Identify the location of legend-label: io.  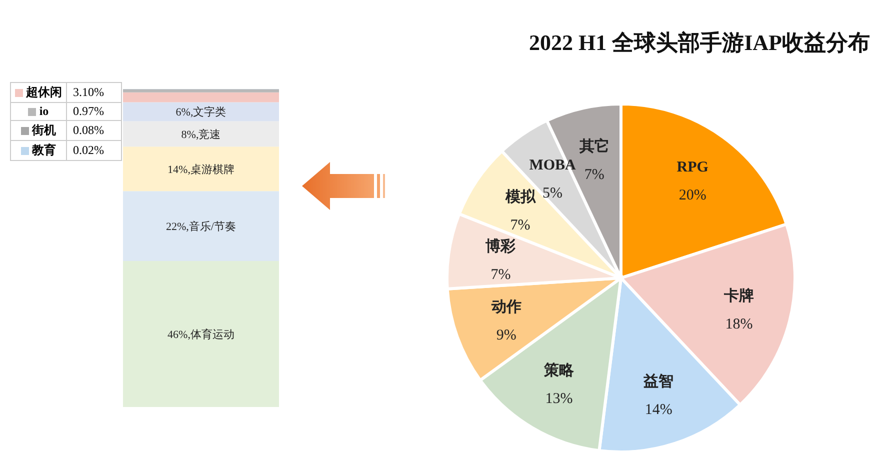
(44, 111).